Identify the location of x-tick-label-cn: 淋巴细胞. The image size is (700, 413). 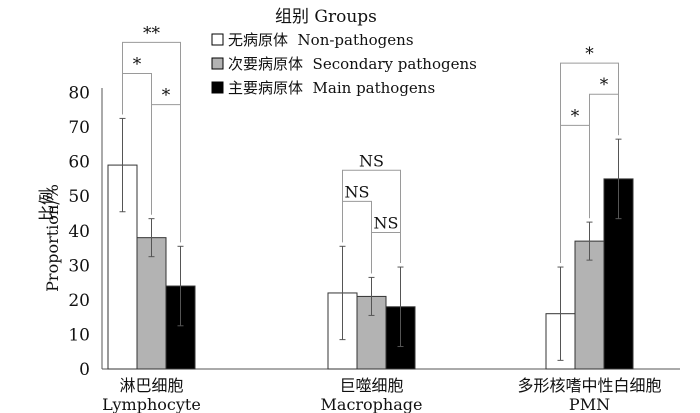
(151, 385).